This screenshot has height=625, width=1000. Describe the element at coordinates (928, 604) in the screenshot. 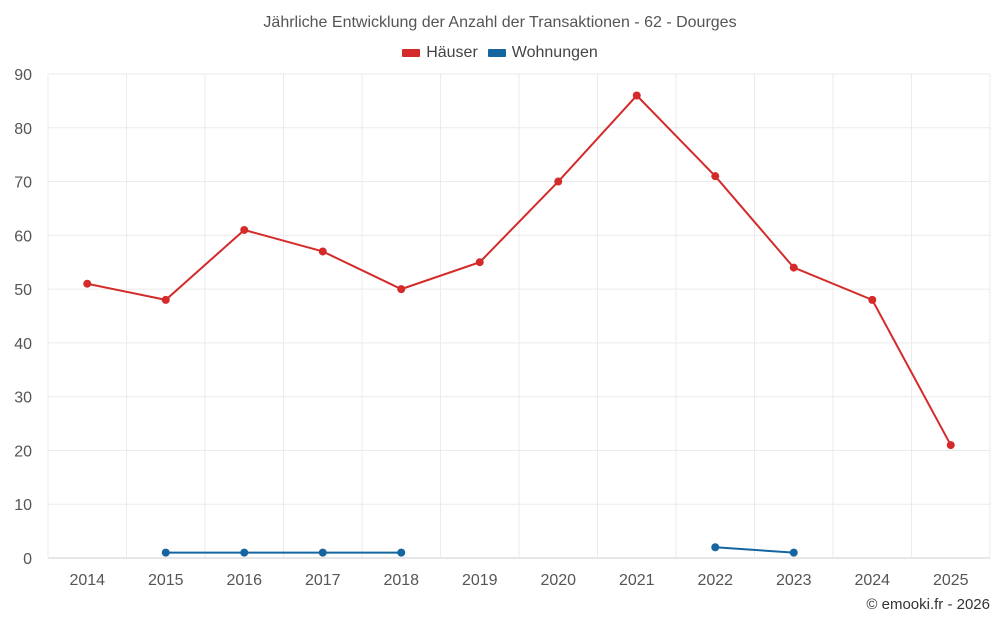

I see `credit-text: © emooki.fr - 2026` at that location.